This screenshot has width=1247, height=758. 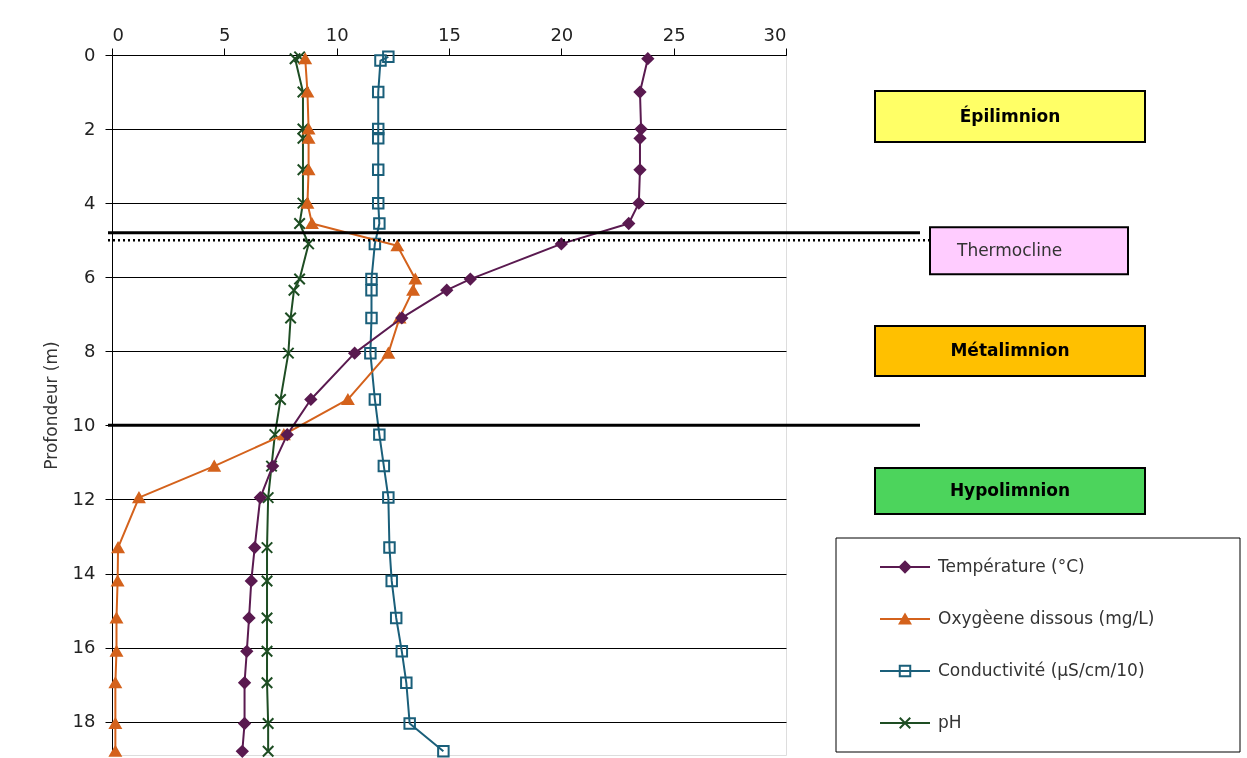 What do you see at coordinates (84, 647) in the screenshot?
I see `y-tick-label: 16` at bounding box center [84, 647].